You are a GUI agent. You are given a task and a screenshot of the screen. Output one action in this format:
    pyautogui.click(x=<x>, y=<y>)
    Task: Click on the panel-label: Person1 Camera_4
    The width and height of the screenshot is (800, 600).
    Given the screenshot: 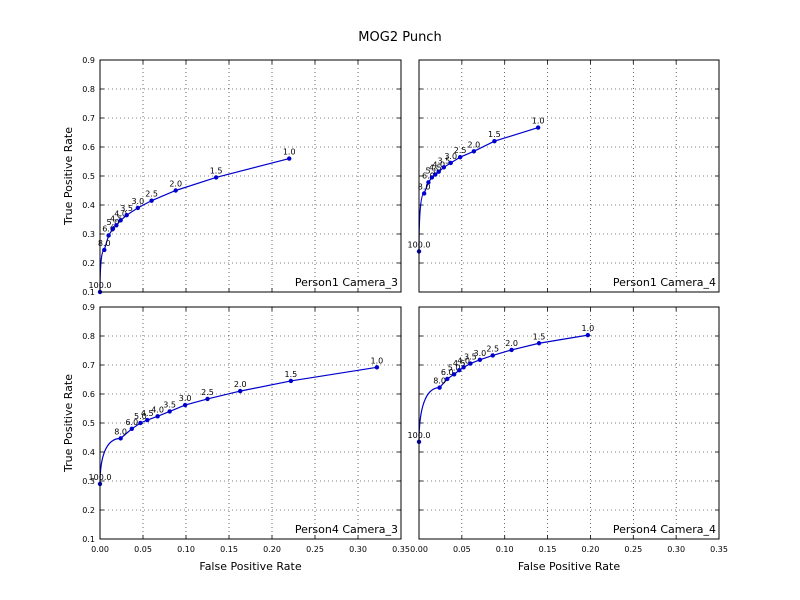 What is the action you would take?
    pyautogui.click(x=664, y=282)
    